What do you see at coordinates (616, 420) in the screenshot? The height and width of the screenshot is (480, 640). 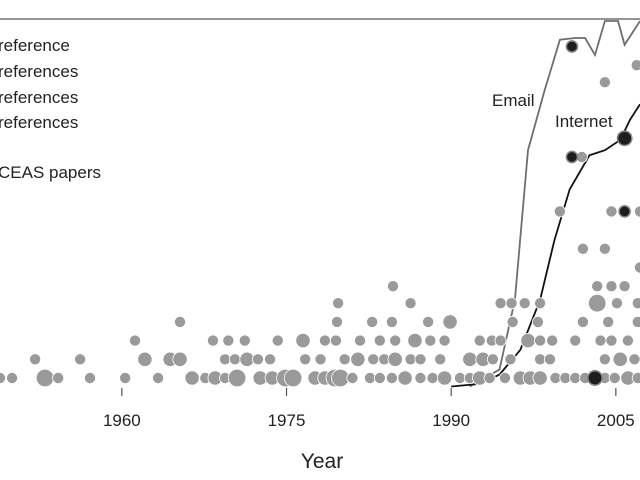 I see `x-tick-label: 2005` at bounding box center [616, 420].